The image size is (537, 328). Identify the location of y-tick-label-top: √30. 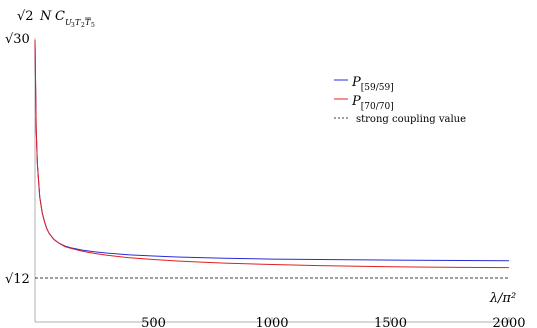
(17, 39).